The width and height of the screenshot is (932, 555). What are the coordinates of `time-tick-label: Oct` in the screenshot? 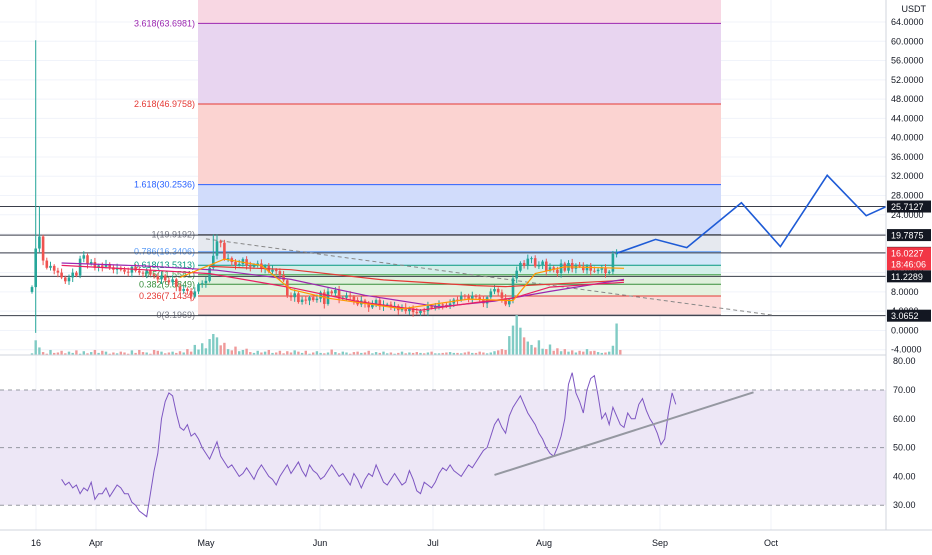 It's located at (771, 543).